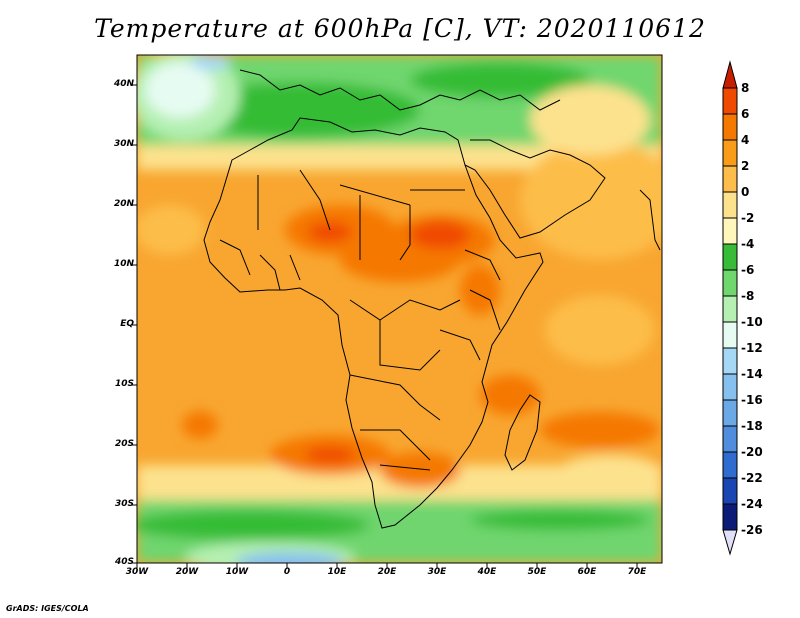  I want to click on colorbar, so click(730, 308).